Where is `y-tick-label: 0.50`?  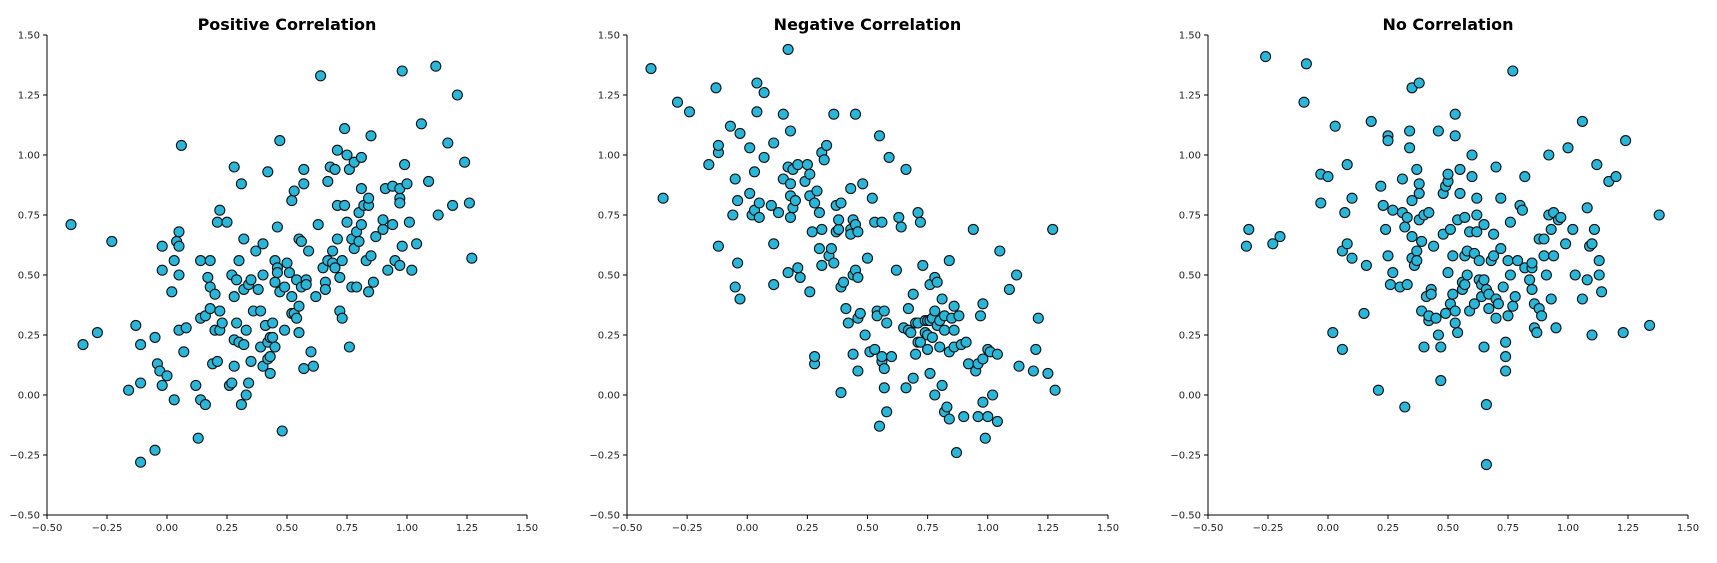
y-tick-label: 0.50 is located at coordinates (609, 276).